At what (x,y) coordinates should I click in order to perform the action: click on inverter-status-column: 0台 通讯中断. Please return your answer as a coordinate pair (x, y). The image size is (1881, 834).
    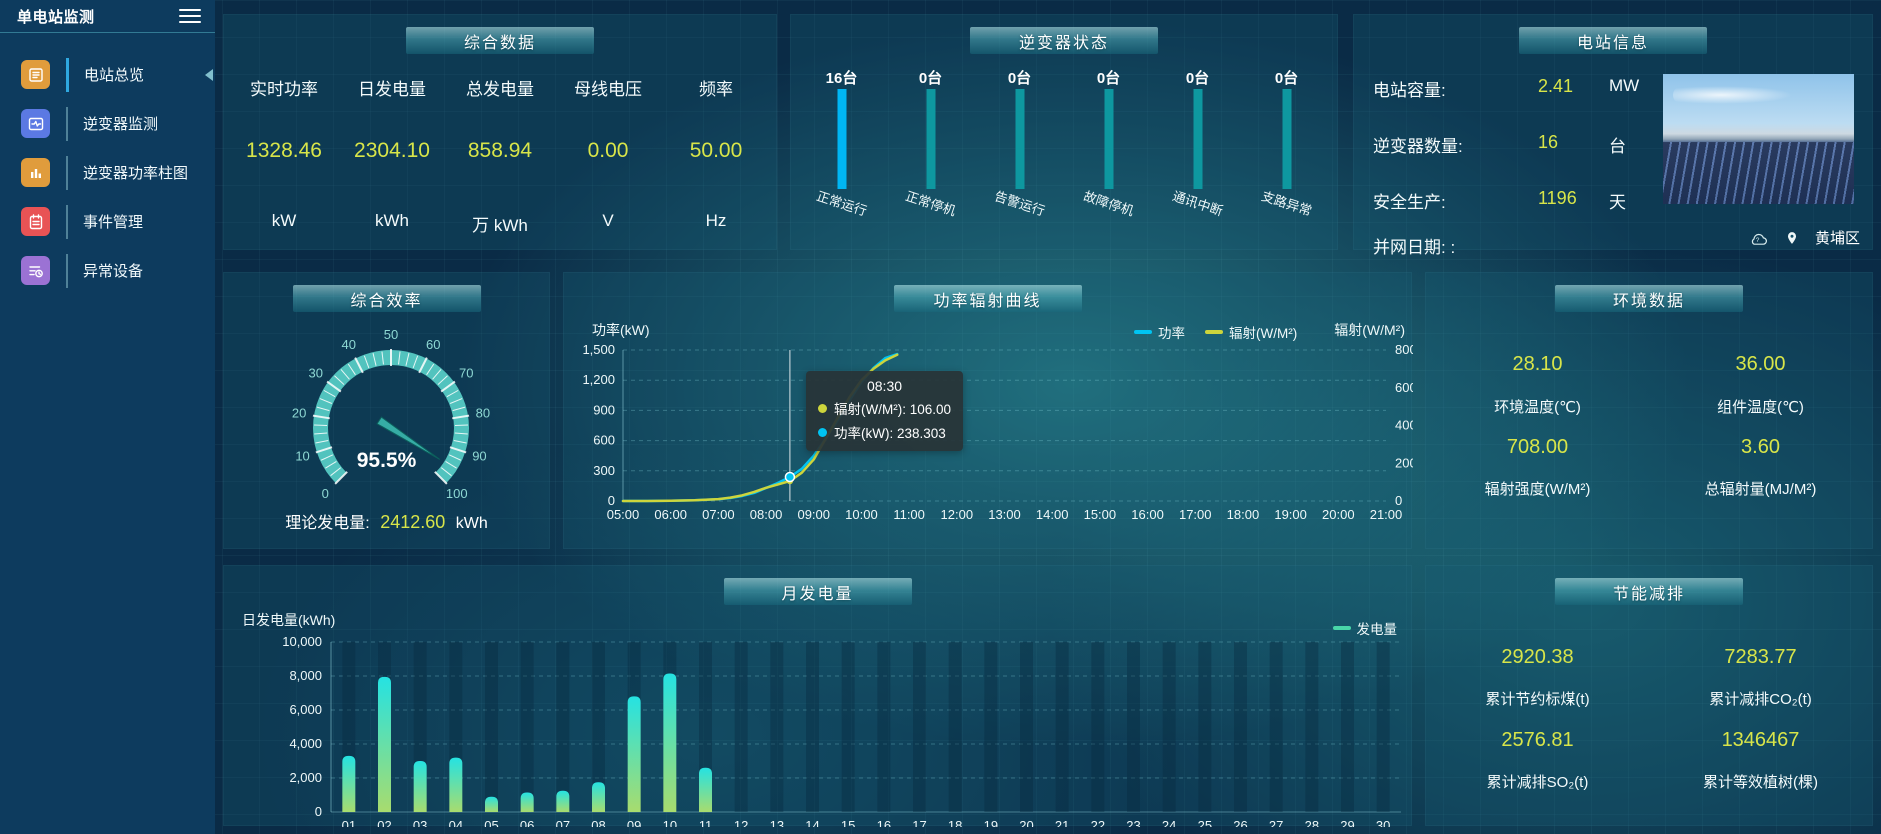
    Looking at the image, I should click on (1197, 152).